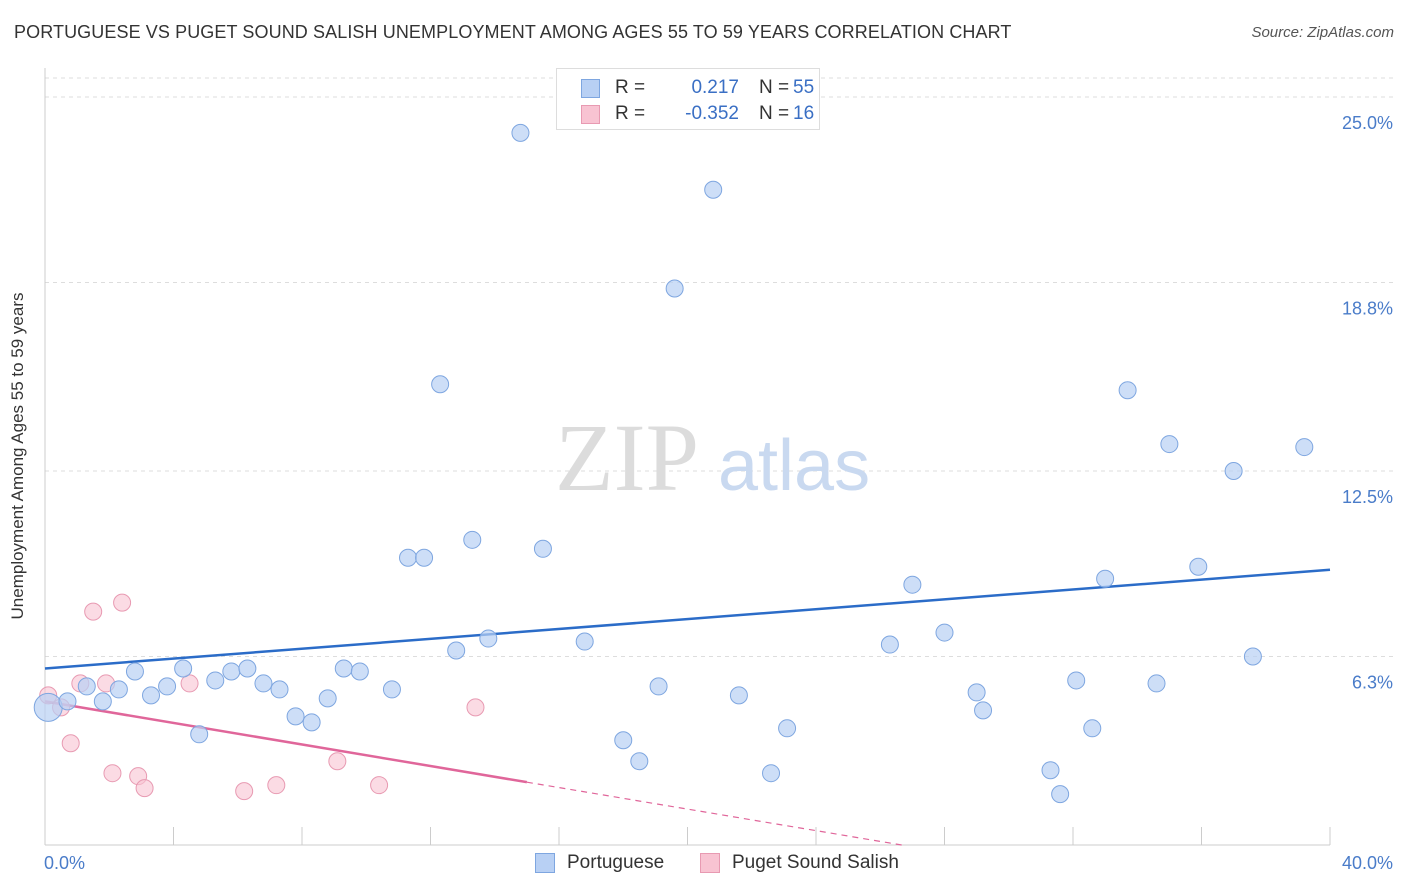  I want to click on legend-n-portuguese: 55, so click(804, 87).